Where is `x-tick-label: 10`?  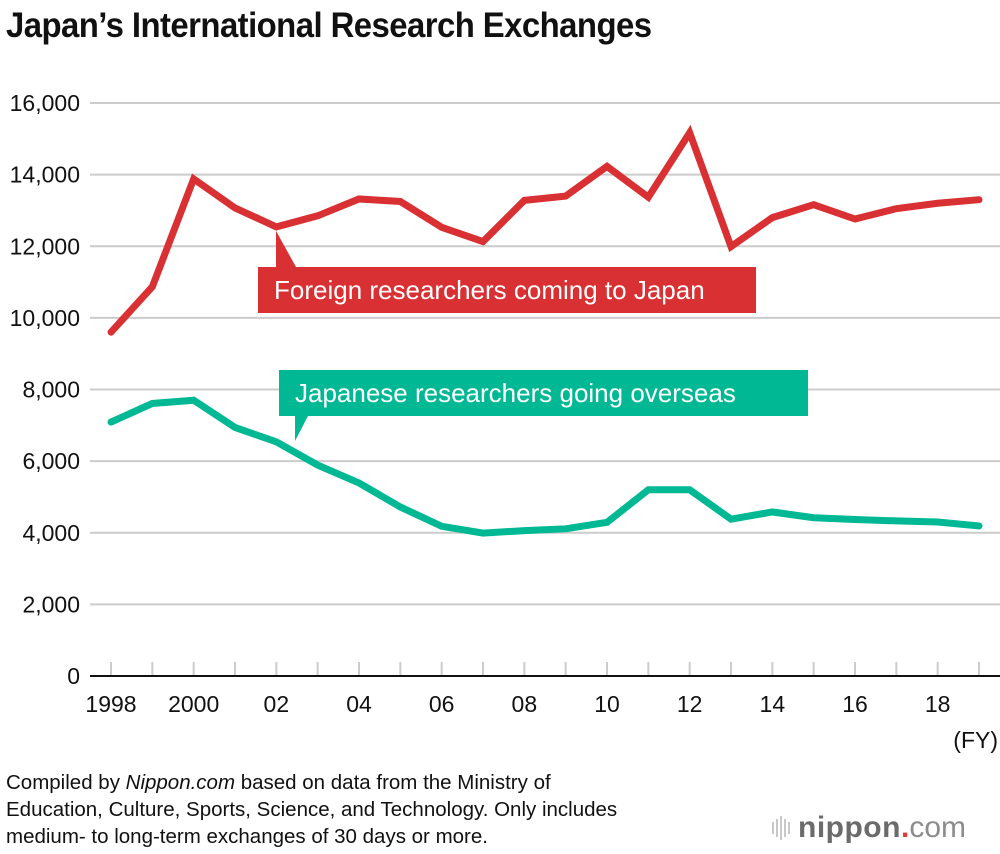
x-tick-label: 10 is located at coordinates (607, 704).